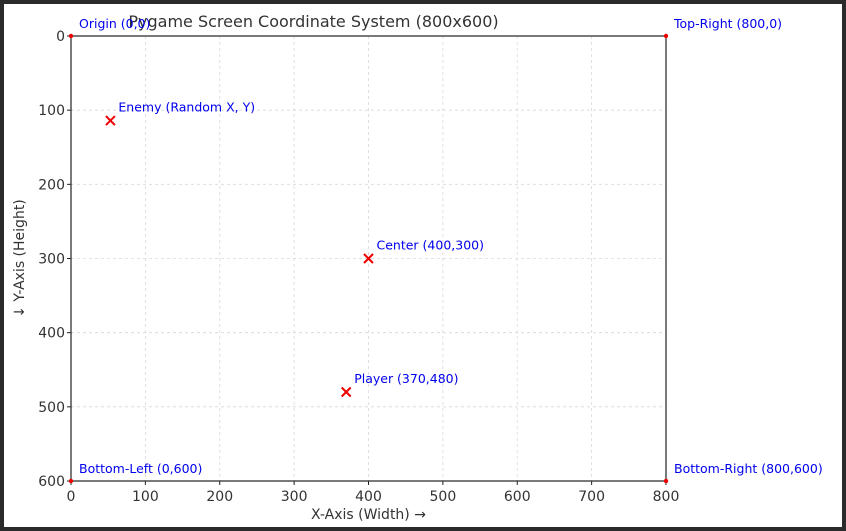  What do you see at coordinates (51, 408) in the screenshot?
I see `y-tick-label: 500` at bounding box center [51, 408].